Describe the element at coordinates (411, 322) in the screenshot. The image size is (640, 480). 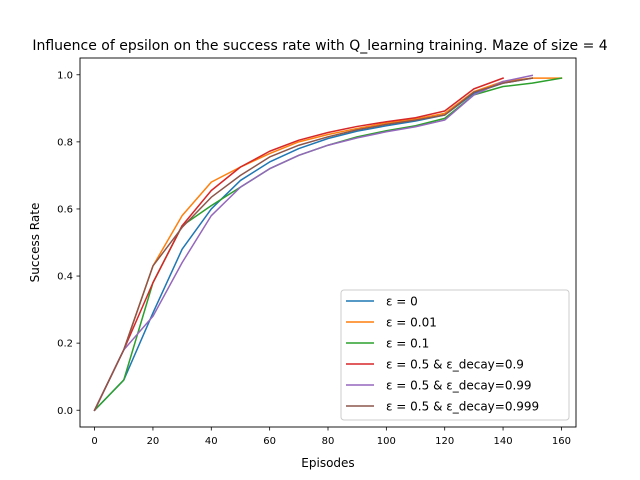
I see `legend-label: ε = 0.01` at that location.